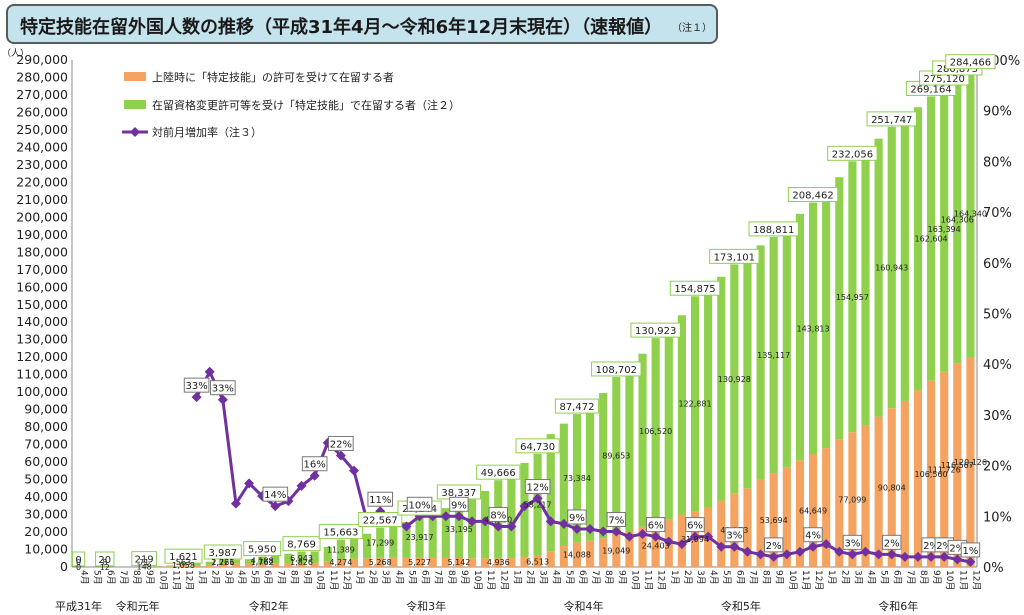 The height and width of the screenshot is (615, 1024). I want to click on x-year-label: 令和2年, so click(269, 606).